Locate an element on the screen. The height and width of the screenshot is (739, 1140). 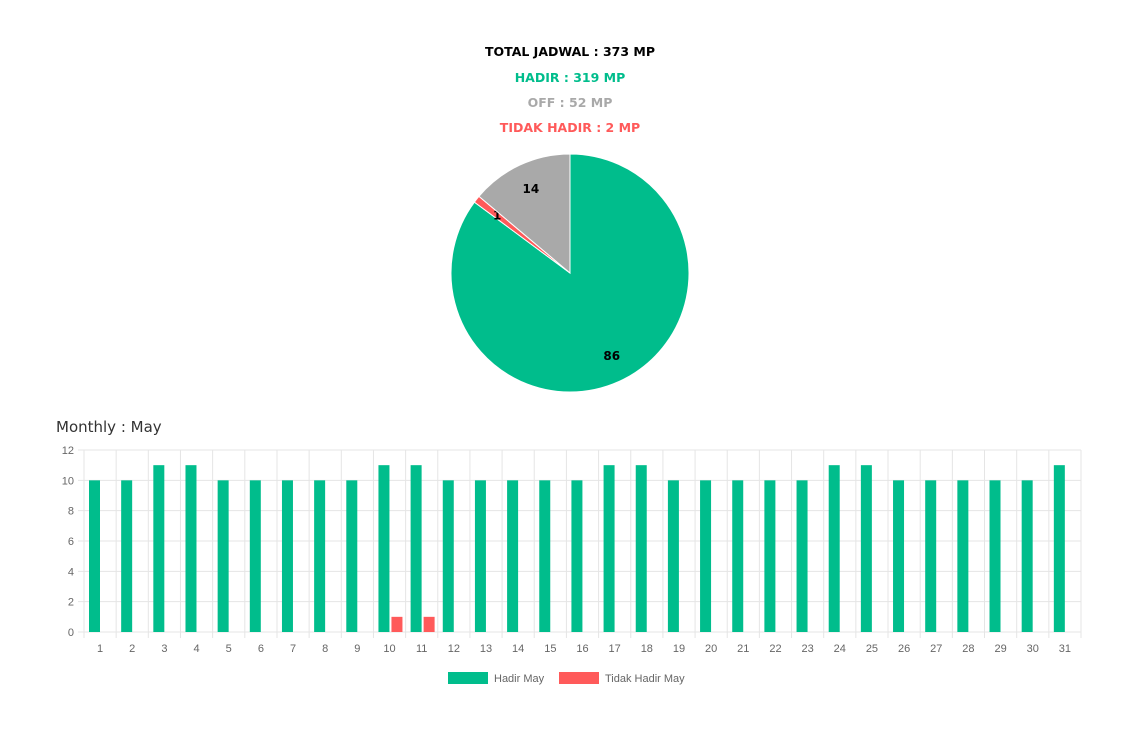
y-tick-label: 8 is located at coordinates (71, 512).